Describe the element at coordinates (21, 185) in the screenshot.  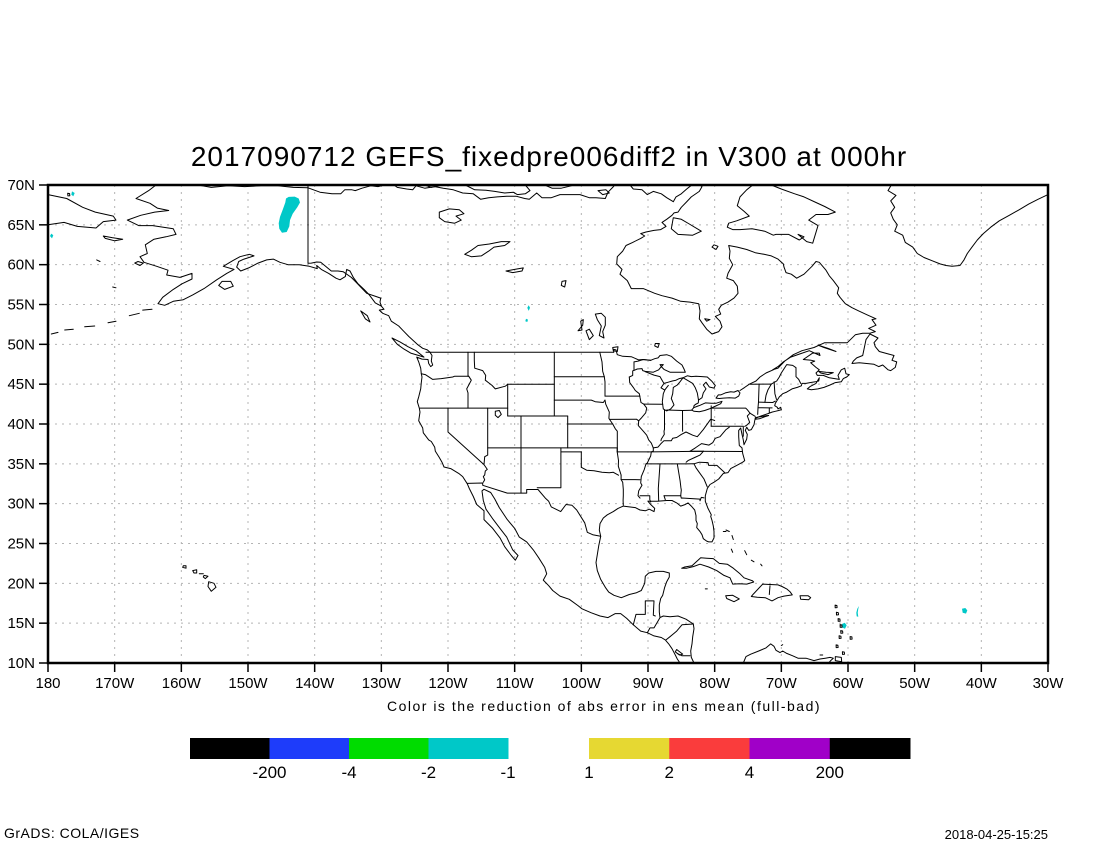
I see `lat-tick-label: 70N` at that location.